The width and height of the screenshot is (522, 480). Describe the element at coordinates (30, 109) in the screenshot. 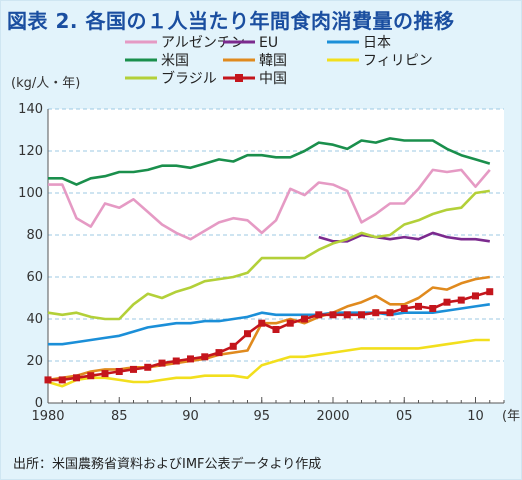

I see `y-tick-label: 140` at that location.